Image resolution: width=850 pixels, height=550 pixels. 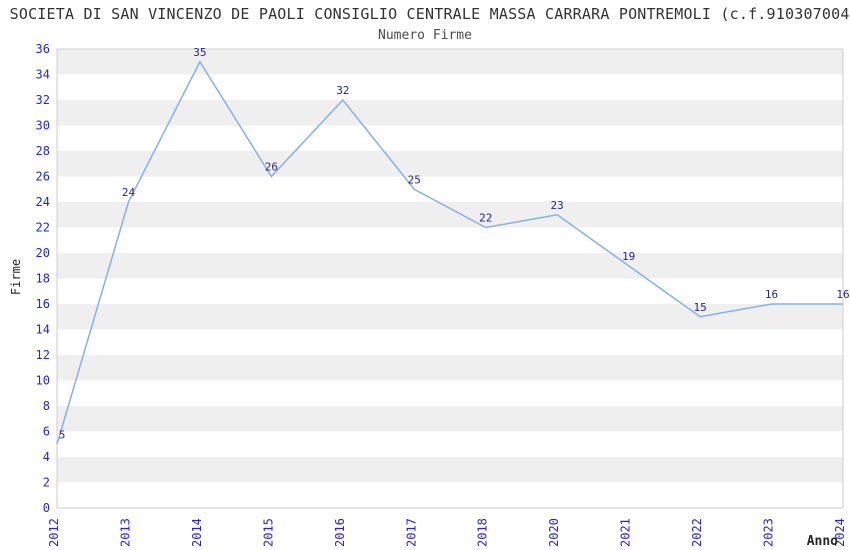 What do you see at coordinates (43, 304) in the screenshot?
I see `y-tick-label: 16` at bounding box center [43, 304].